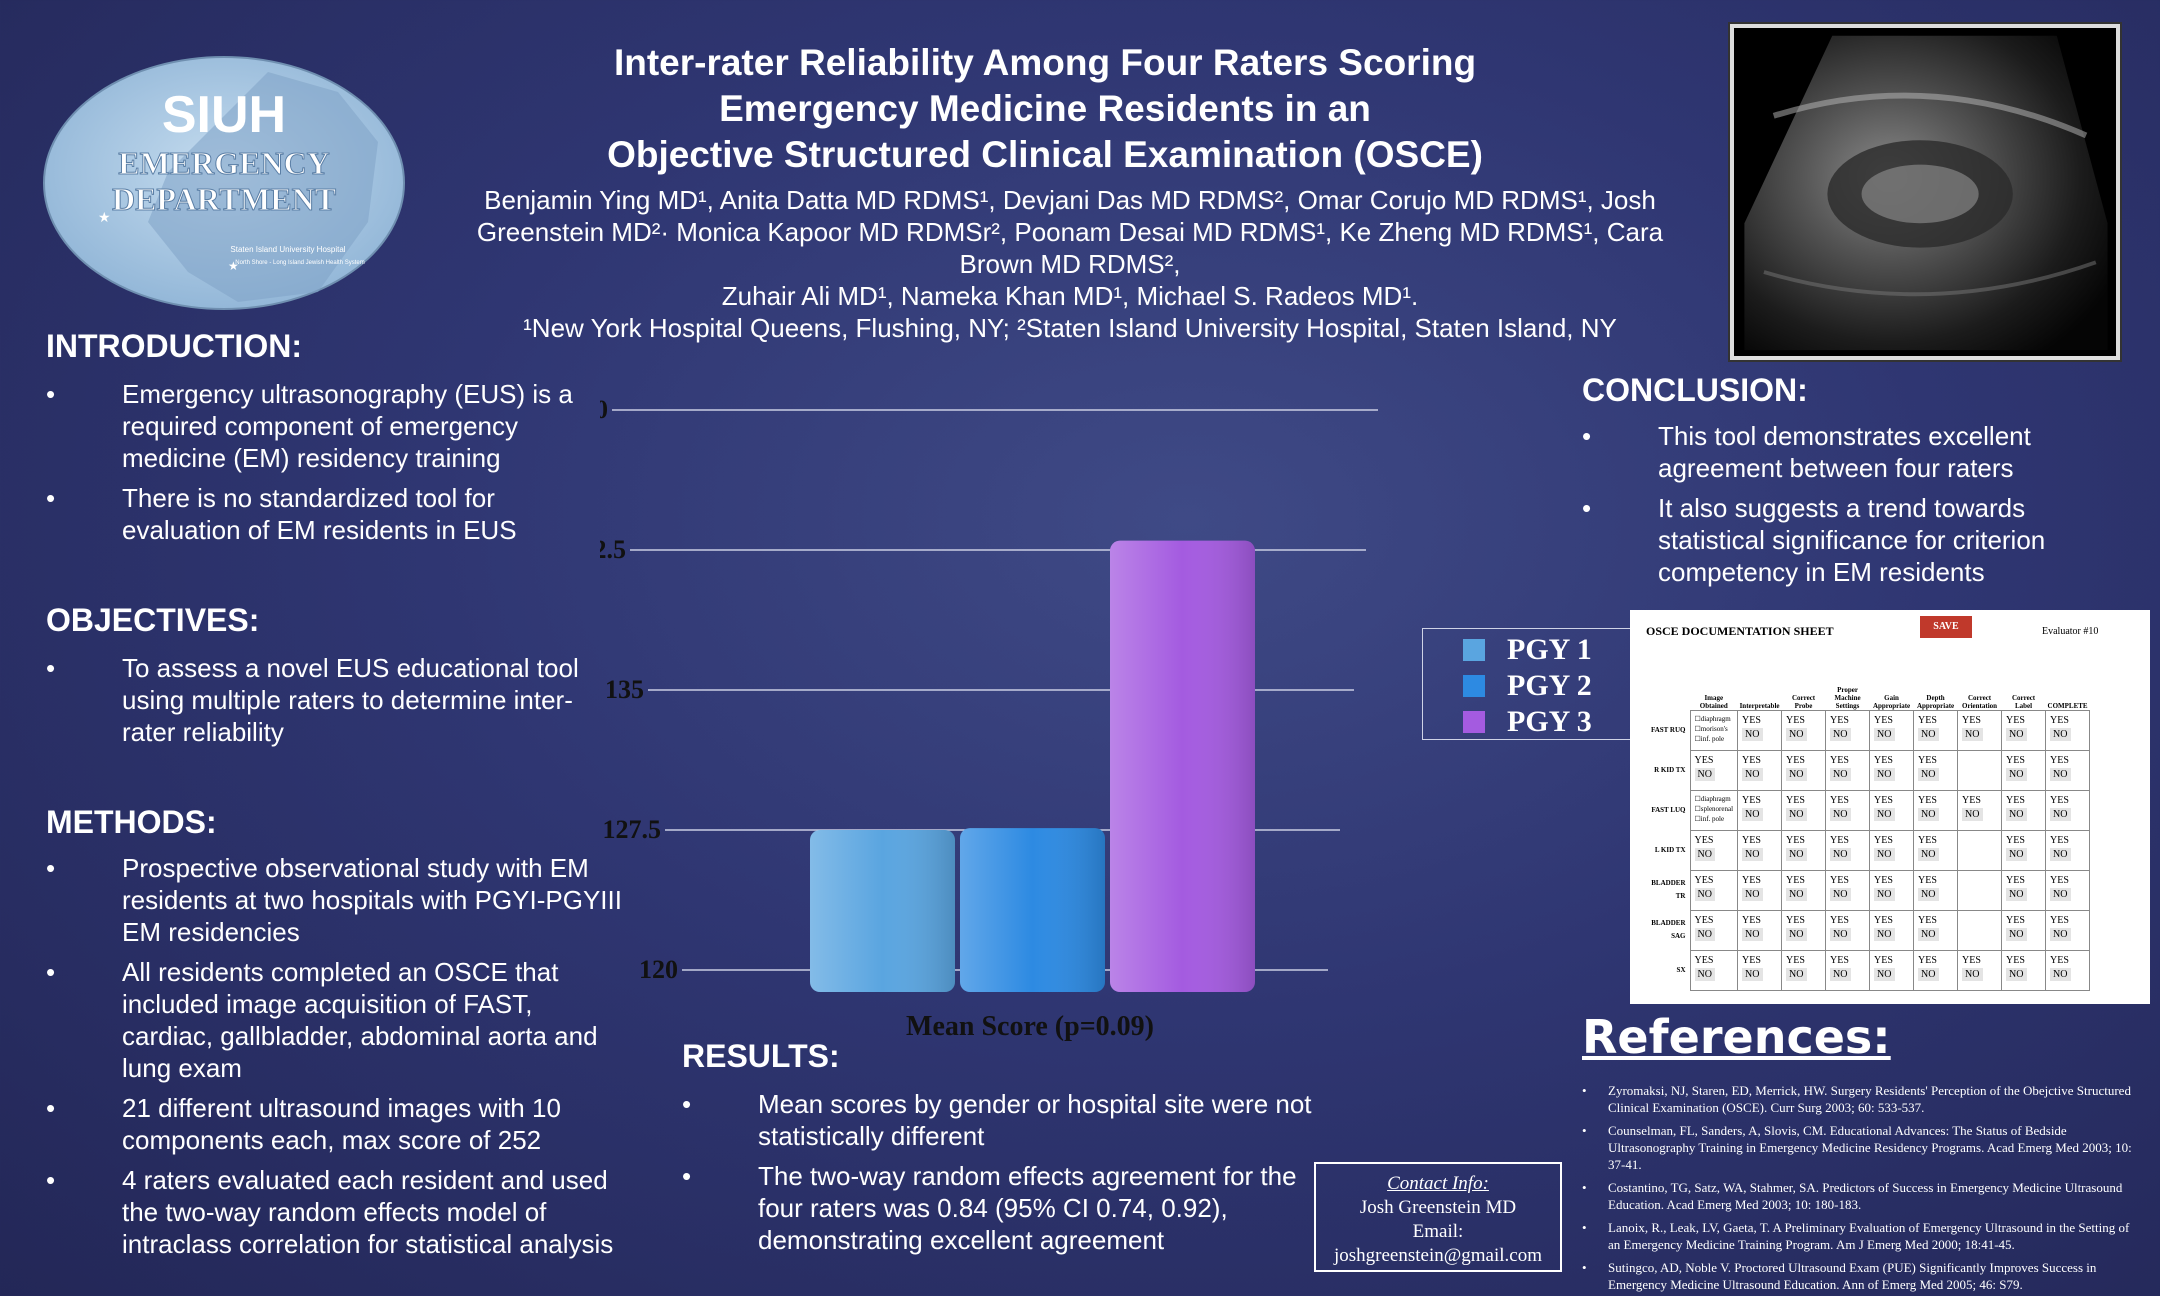  I want to click on osce-cell: ☐diaphragm ☐morison's ☐inf. pole, so click(1714, 730).